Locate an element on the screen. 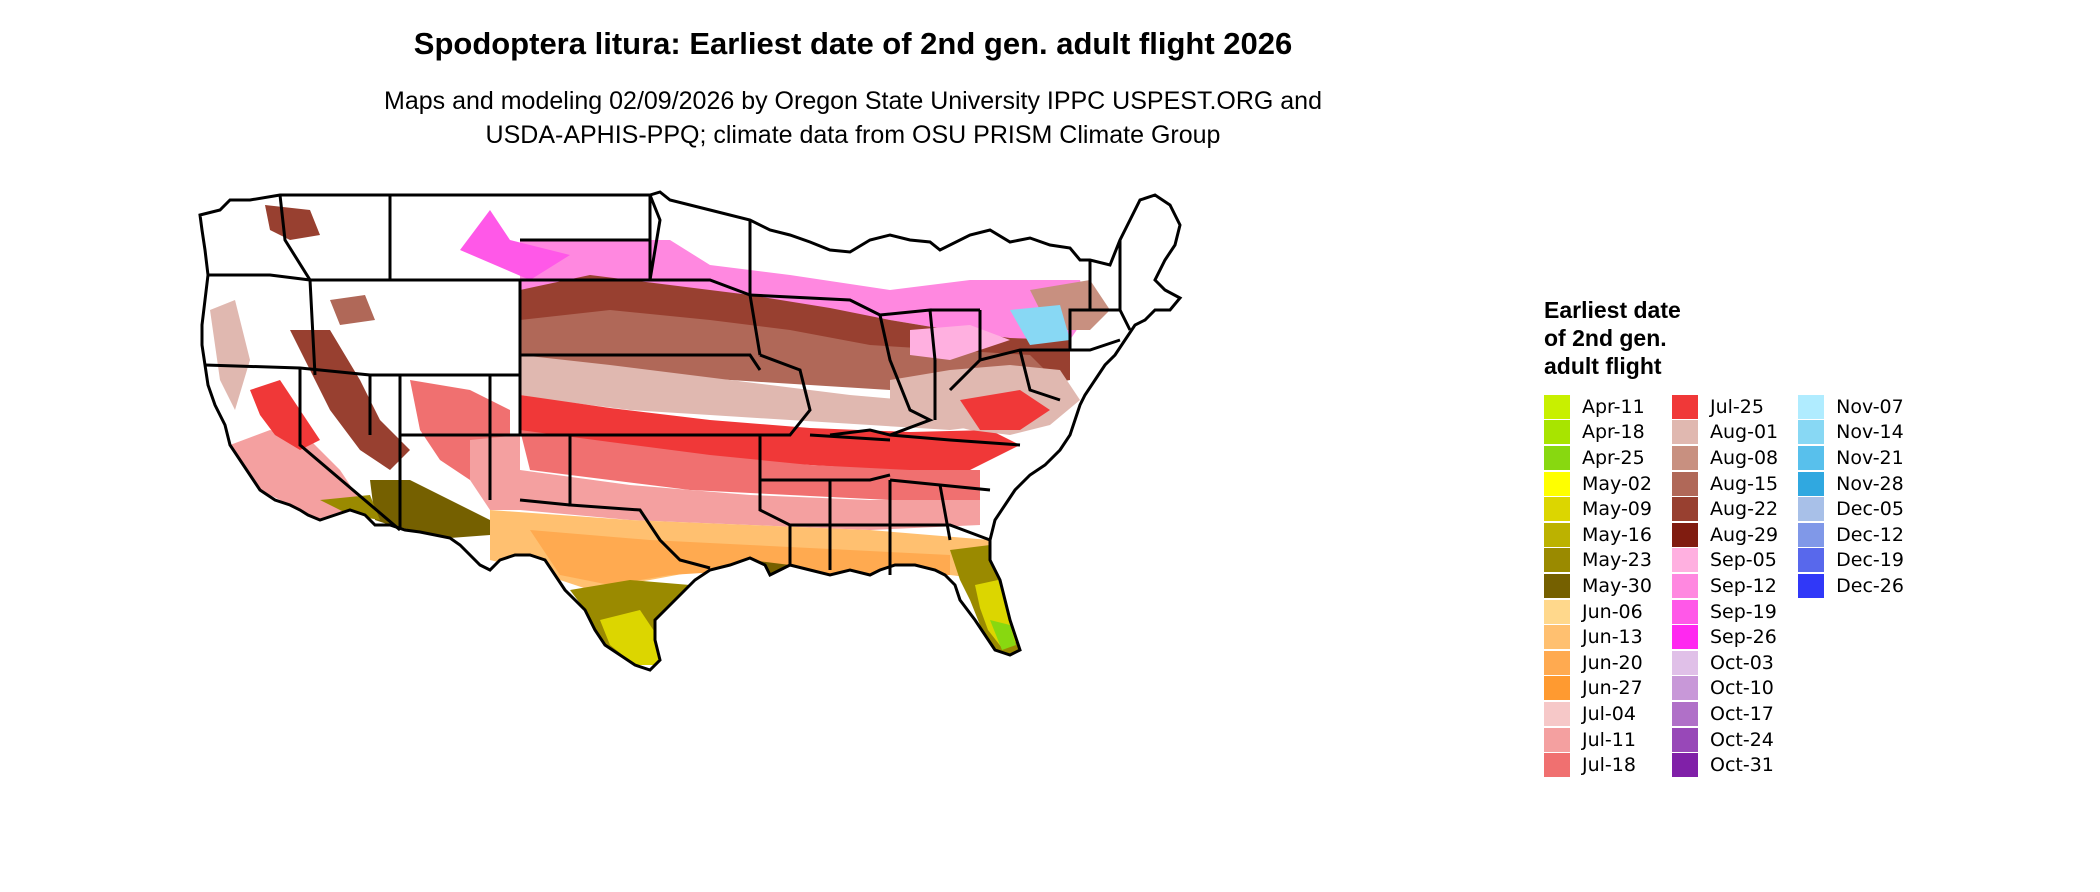 The image size is (2100, 892). legend-item: Nov-14 is located at coordinates (1851, 433).